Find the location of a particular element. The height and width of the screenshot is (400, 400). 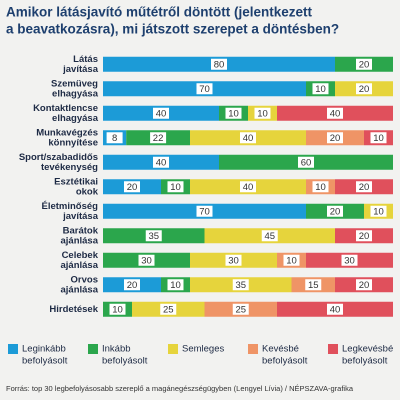

legend-label: Kevésbé is located at coordinates (280, 349).